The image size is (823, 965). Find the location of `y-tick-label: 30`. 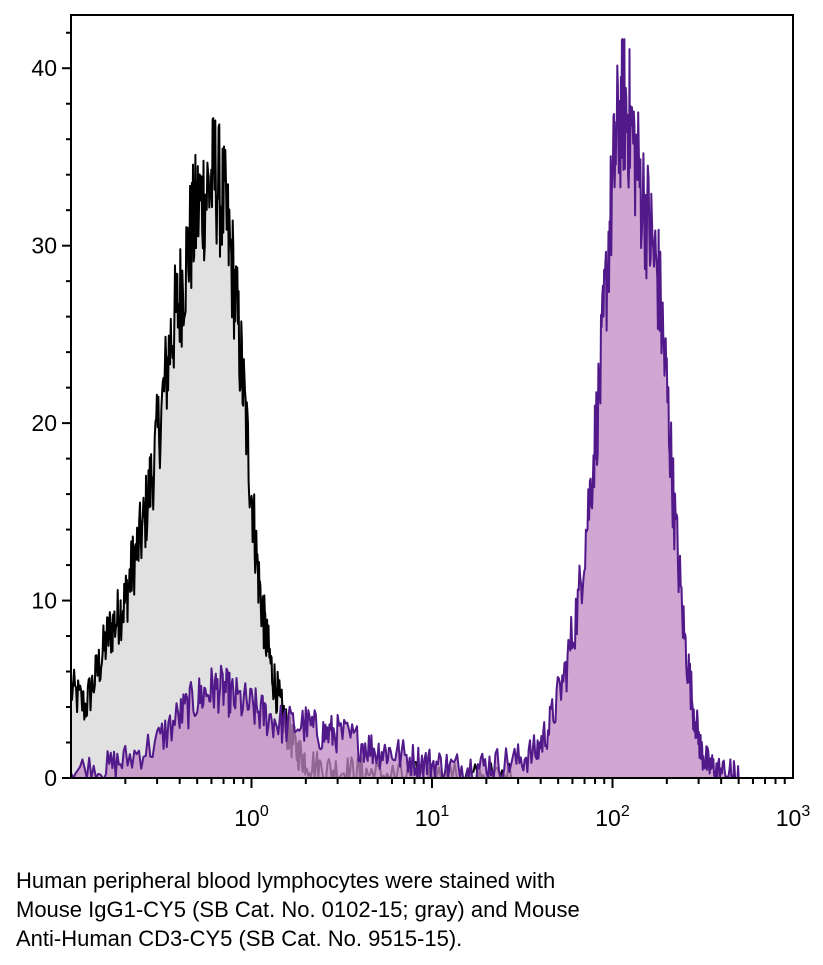

y-tick-label: 30 is located at coordinates (44, 246).